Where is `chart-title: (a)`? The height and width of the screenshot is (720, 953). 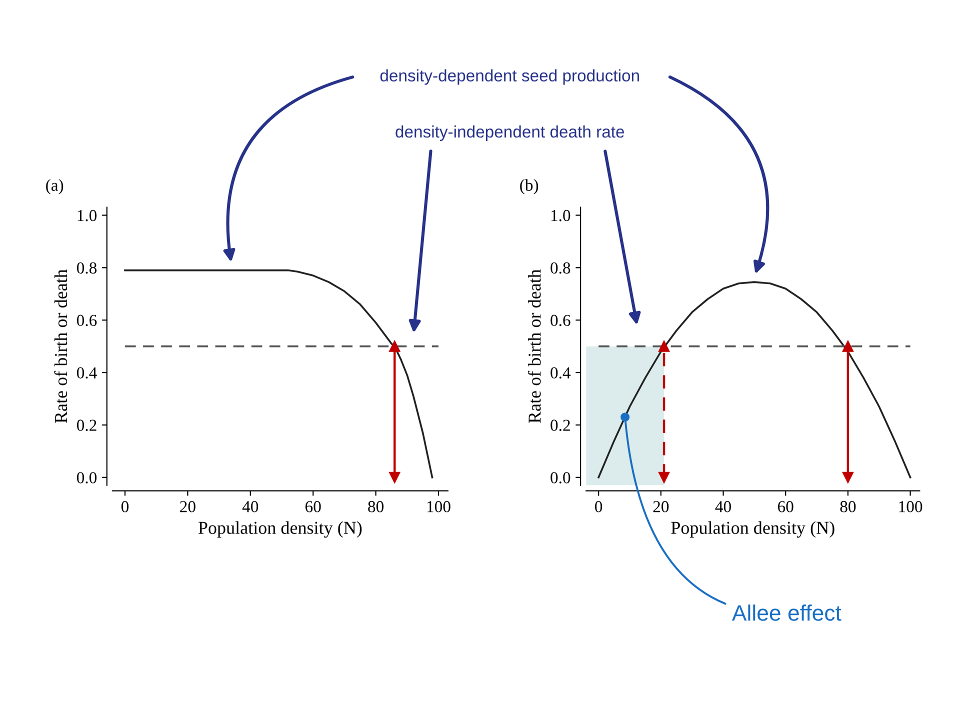 chart-title: (a) is located at coordinates (55, 186).